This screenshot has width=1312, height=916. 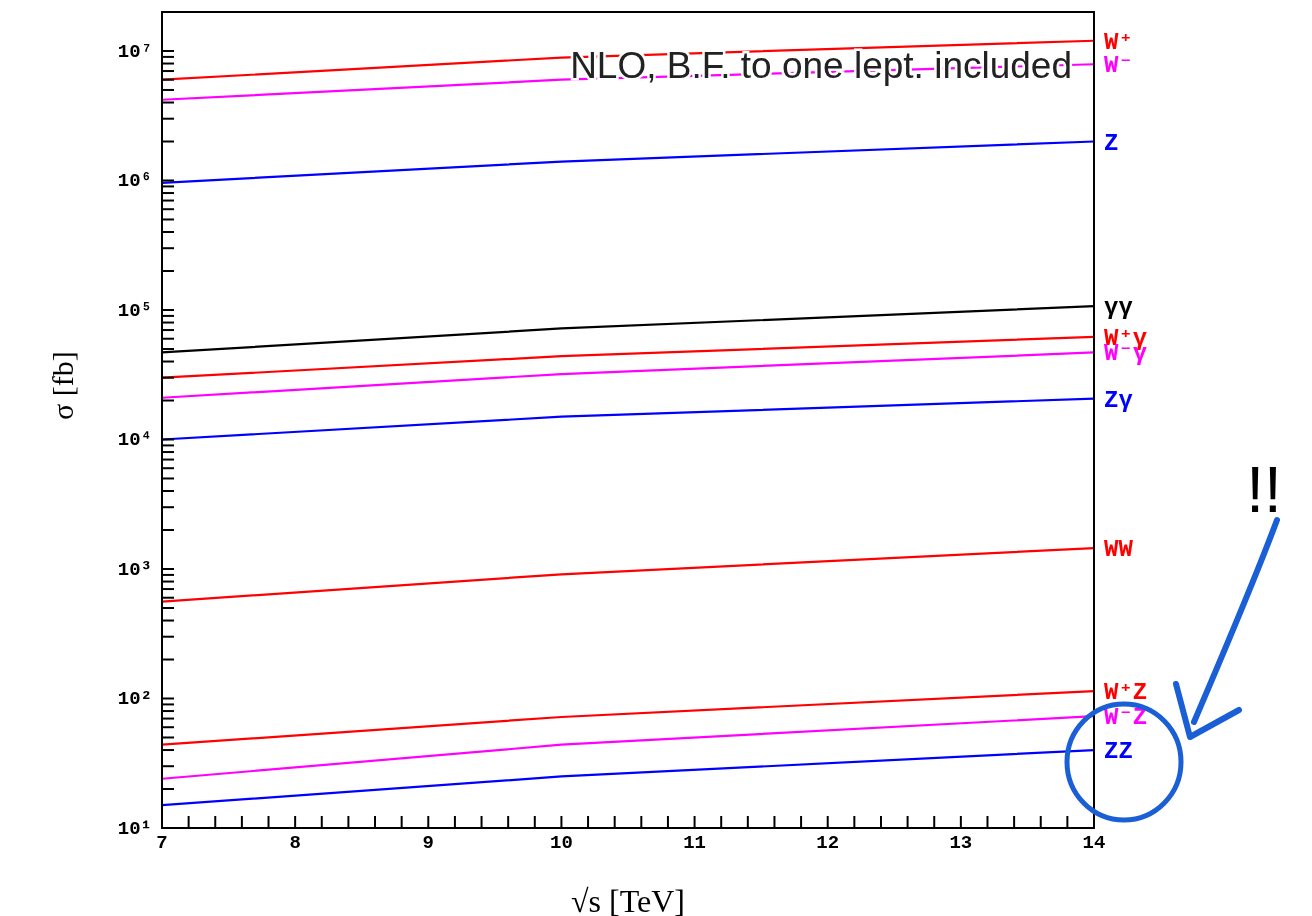 I want to click on y-tick-label: 10³, so click(x=134, y=569).